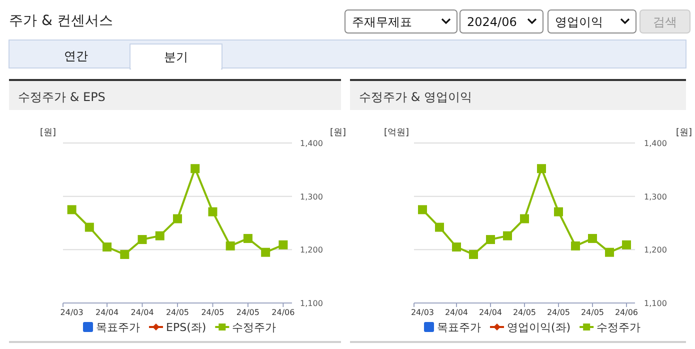 The image size is (695, 349). What do you see at coordinates (397, 133) in the screenshot?
I see `y-axis-title: [억원]` at bounding box center [397, 133].